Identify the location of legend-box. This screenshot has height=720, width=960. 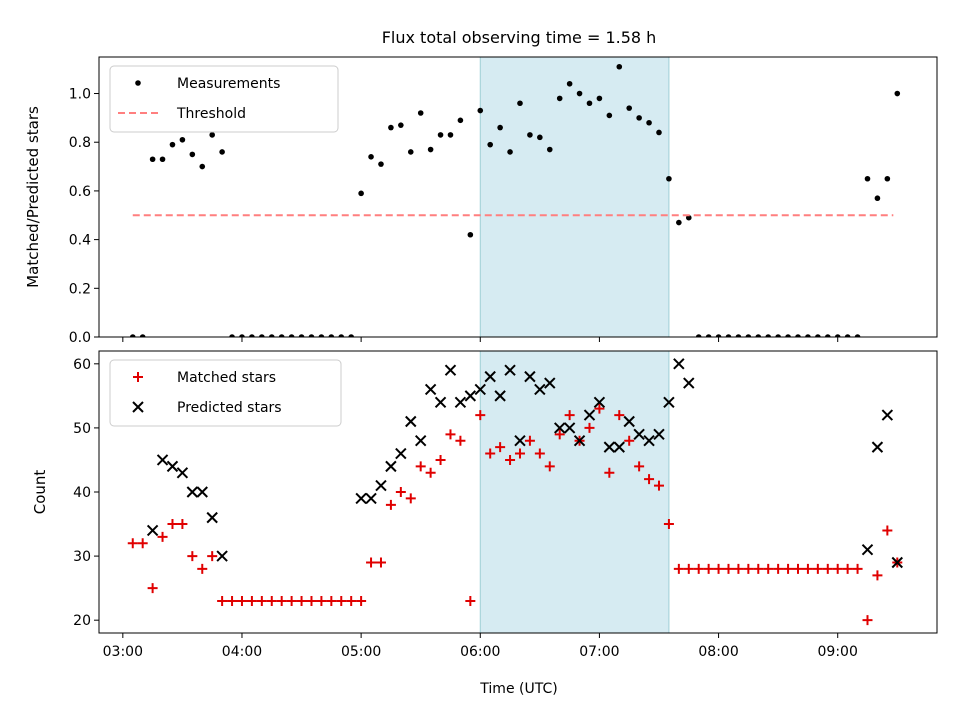
(224, 99).